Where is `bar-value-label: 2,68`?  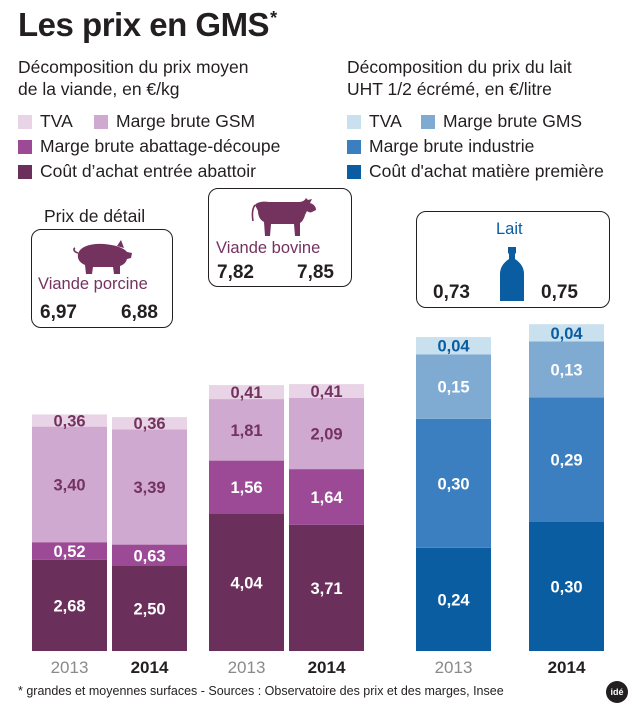
bar-value-label: 2,68 is located at coordinates (69, 606).